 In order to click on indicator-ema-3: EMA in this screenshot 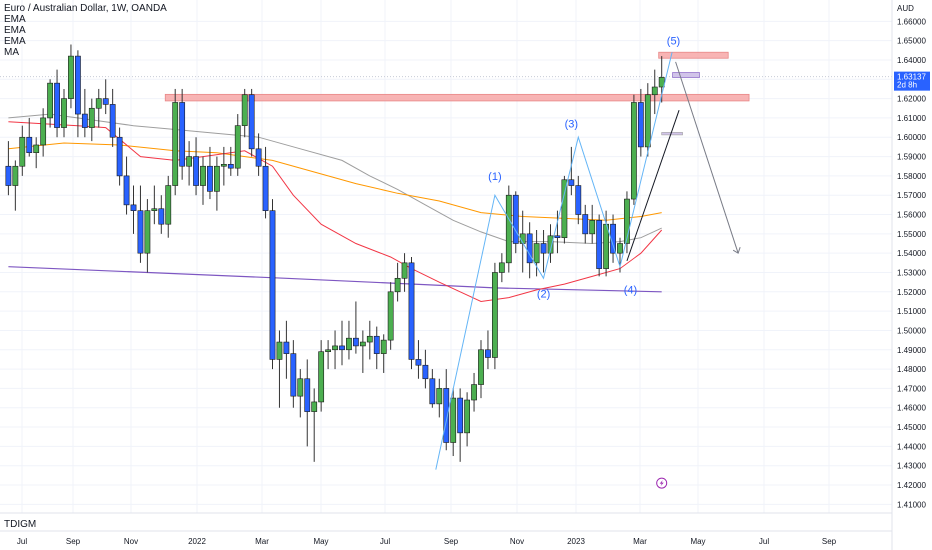, I will do `click(15, 41)`.